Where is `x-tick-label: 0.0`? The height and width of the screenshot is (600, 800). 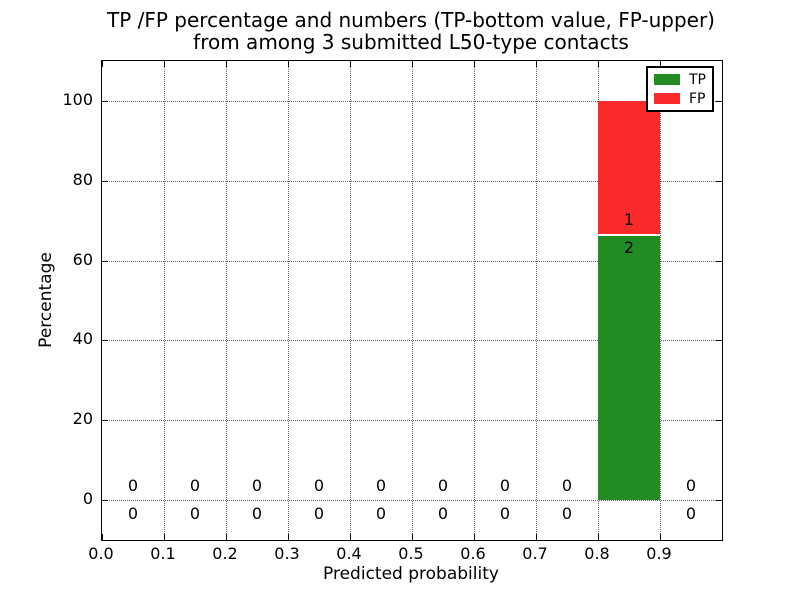 x-tick-label: 0.0 is located at coordinates (101, 553).